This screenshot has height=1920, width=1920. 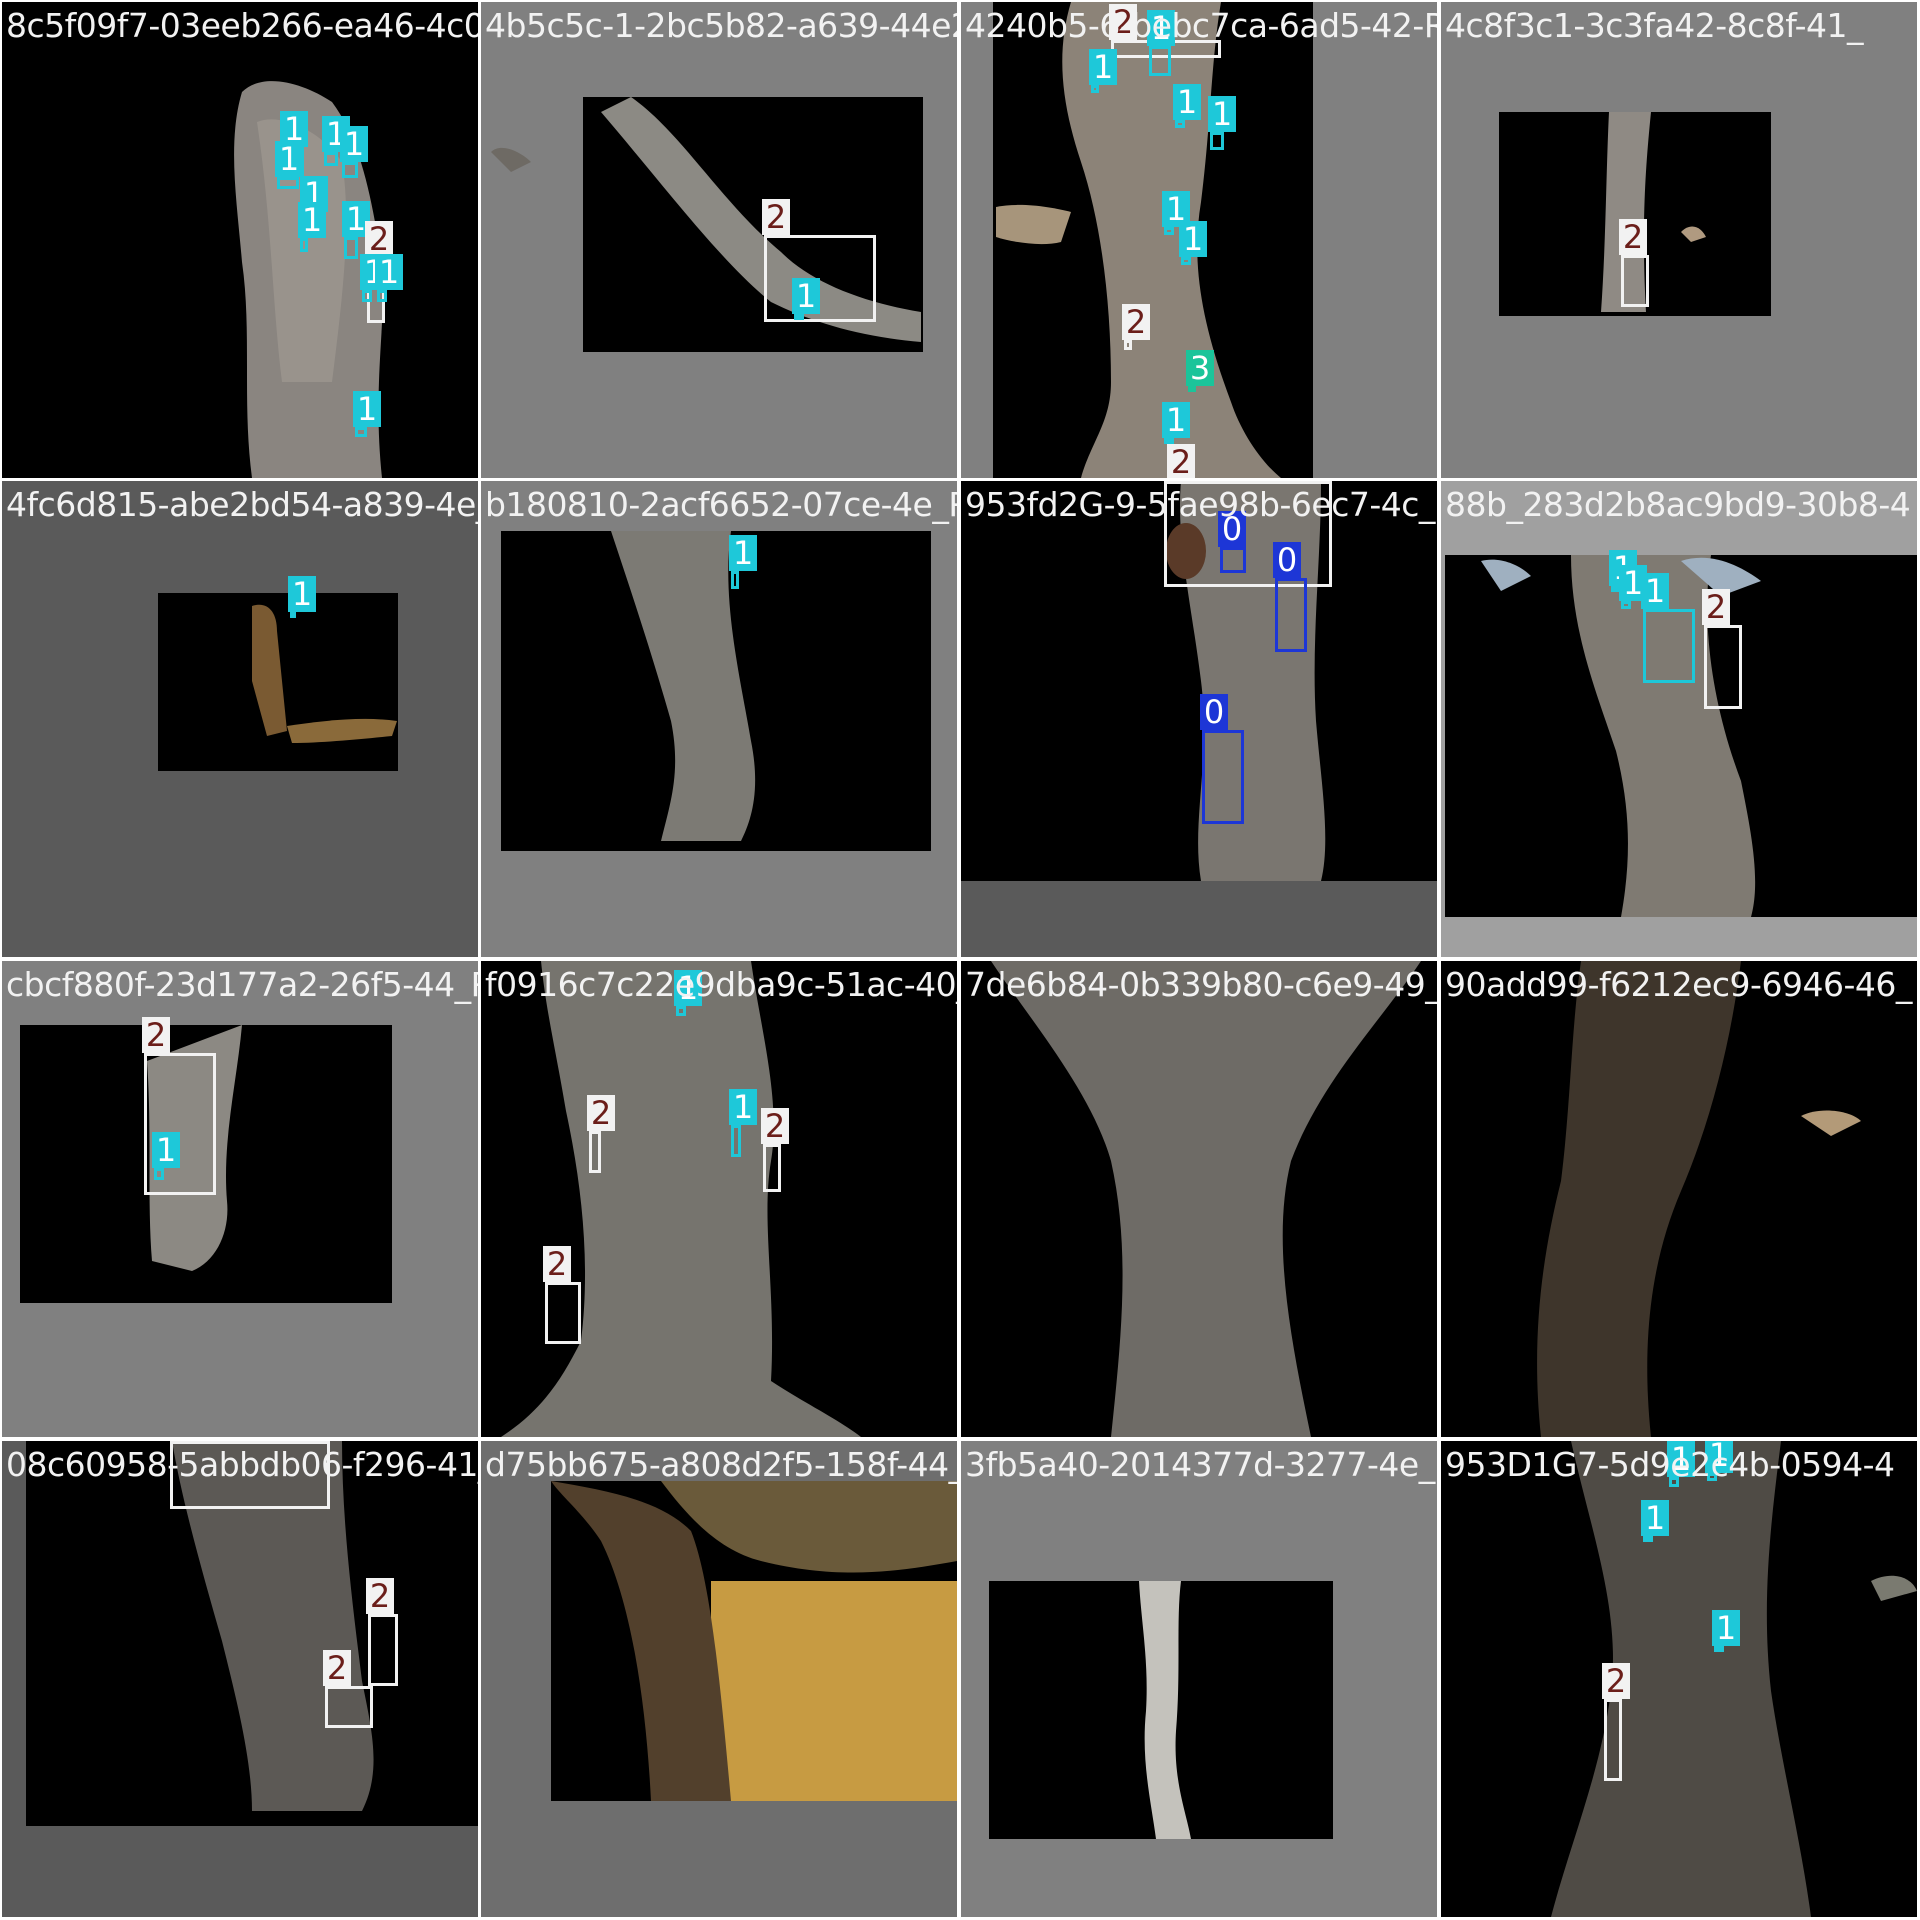 I want to click on tile-4: 4c8f3c1-3c3fa42-8c8f-41_ 2, so click(x=1679, y=240).